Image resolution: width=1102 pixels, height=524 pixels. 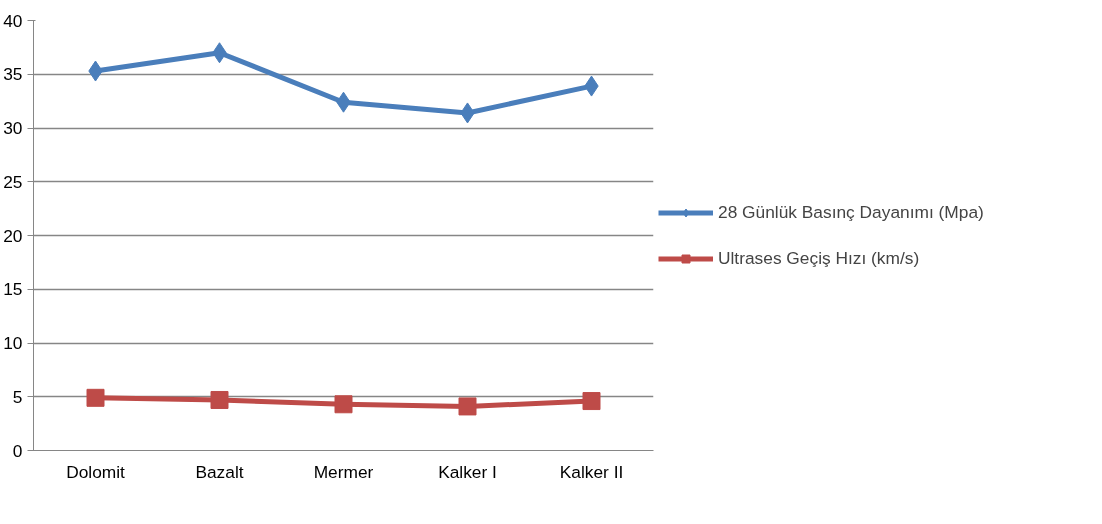 I want to click on y-tick-label: 20, so click(x=13, y=235).